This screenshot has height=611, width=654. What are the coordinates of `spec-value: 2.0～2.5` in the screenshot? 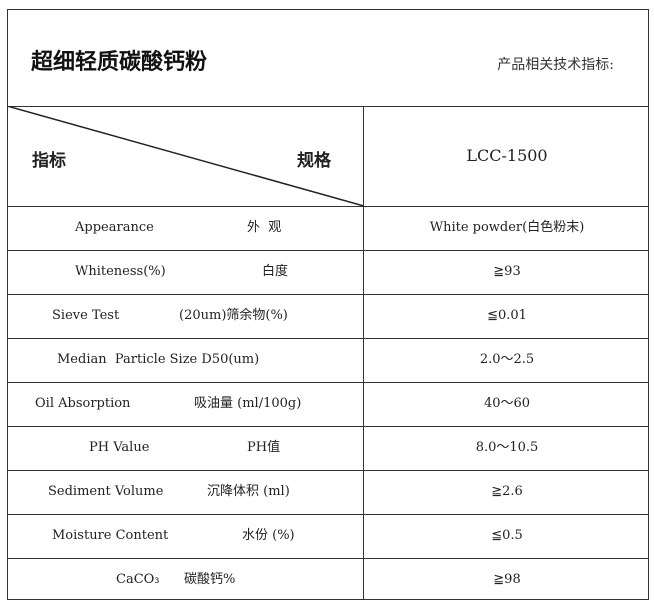 It's located at (507, 359).